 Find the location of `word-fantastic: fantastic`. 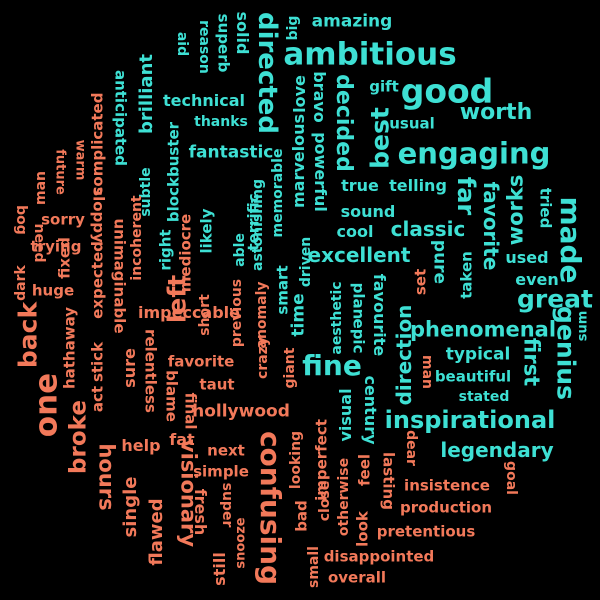

word-fantastic: fantastic is located at coordinates (231, 152).